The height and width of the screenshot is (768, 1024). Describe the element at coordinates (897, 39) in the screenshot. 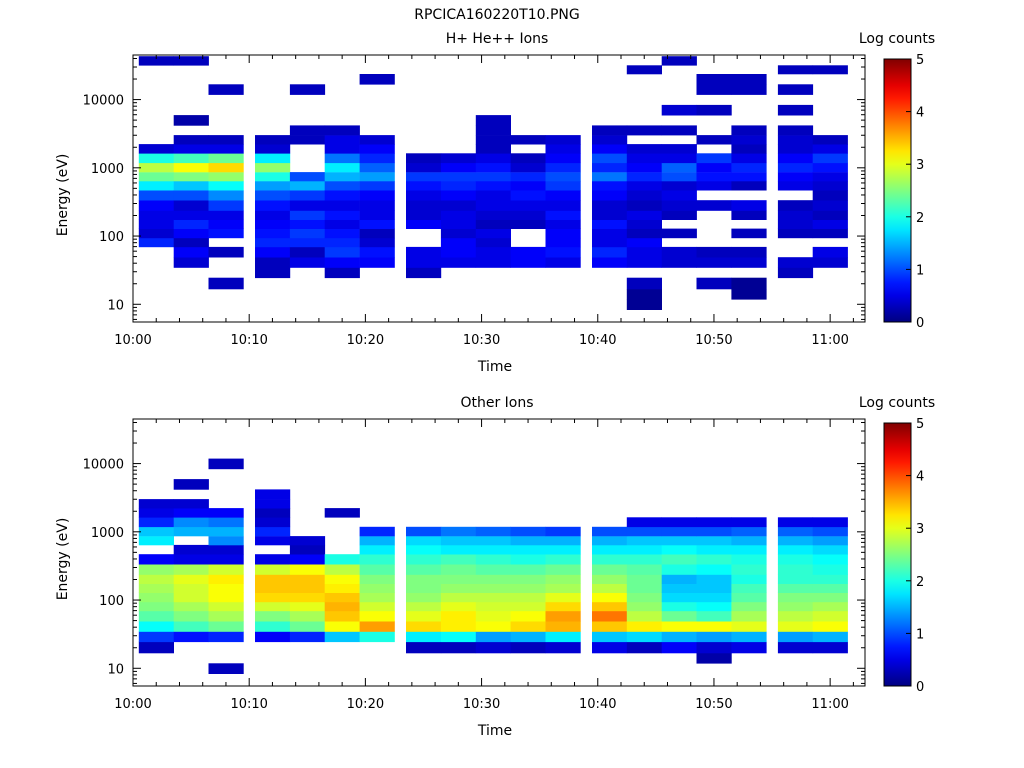

I see `colorbar-label: Log counts` at that location.